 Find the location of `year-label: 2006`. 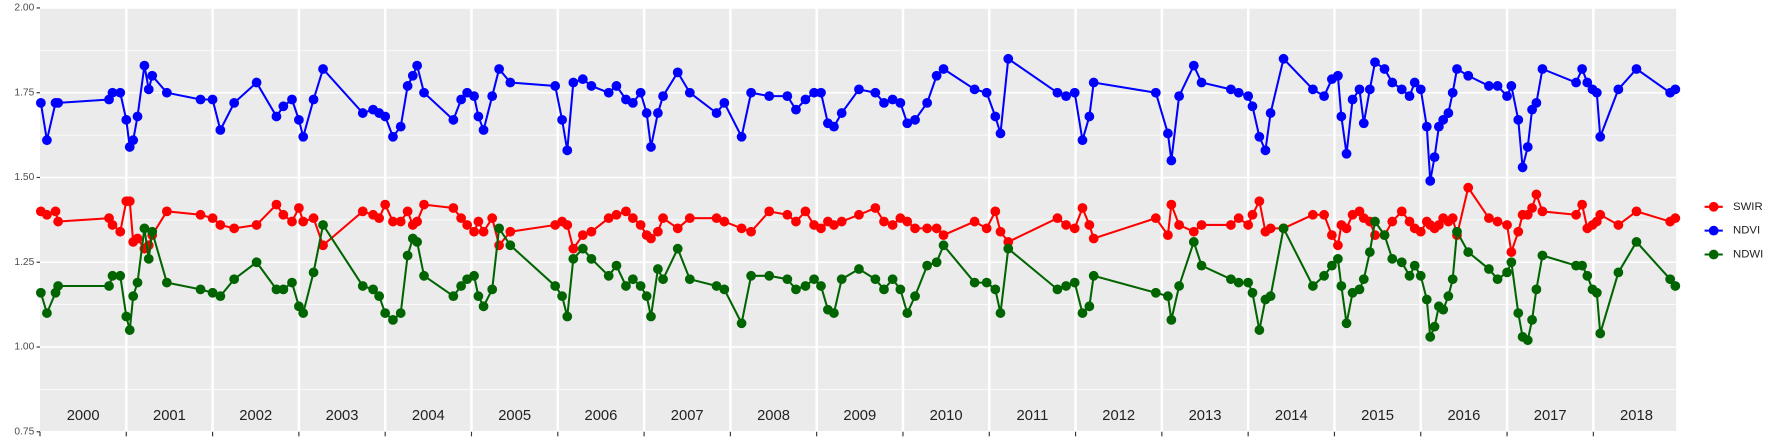

year-label: 2006 is located at coordinates (600, 416).